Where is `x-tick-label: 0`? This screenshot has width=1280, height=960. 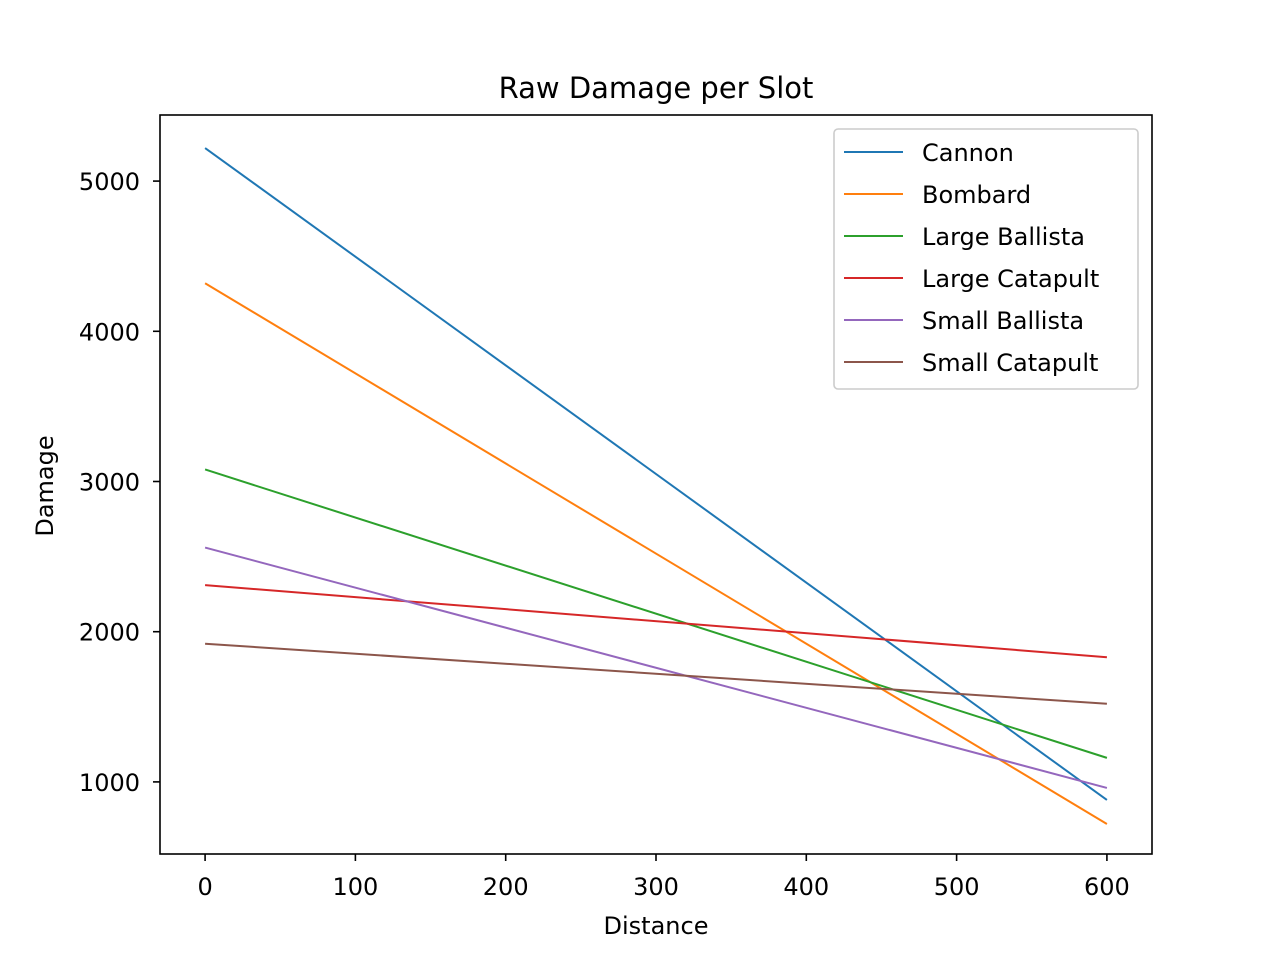
x-tick-label: 0 is located at coordinates (204, 887).